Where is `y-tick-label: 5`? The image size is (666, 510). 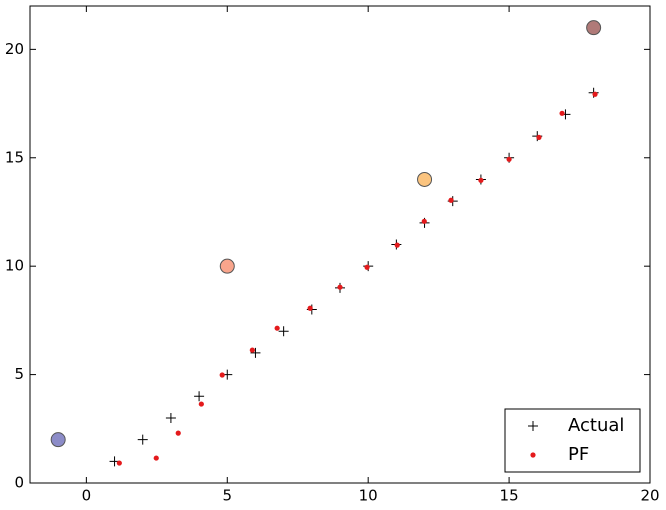 y-tick-label: 5 is located at coordinates (19, 374).